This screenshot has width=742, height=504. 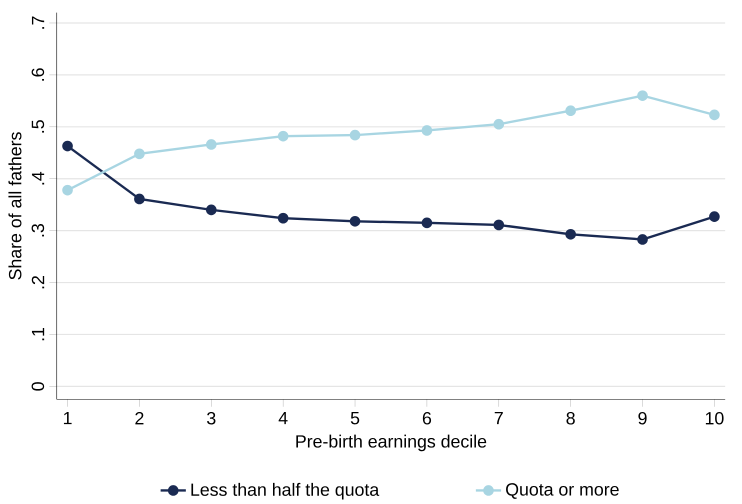 What do you see at coordinates (562, 491) in the screenshot?
I see `legend-label: Quota or more` at bounding box center [562, 491].